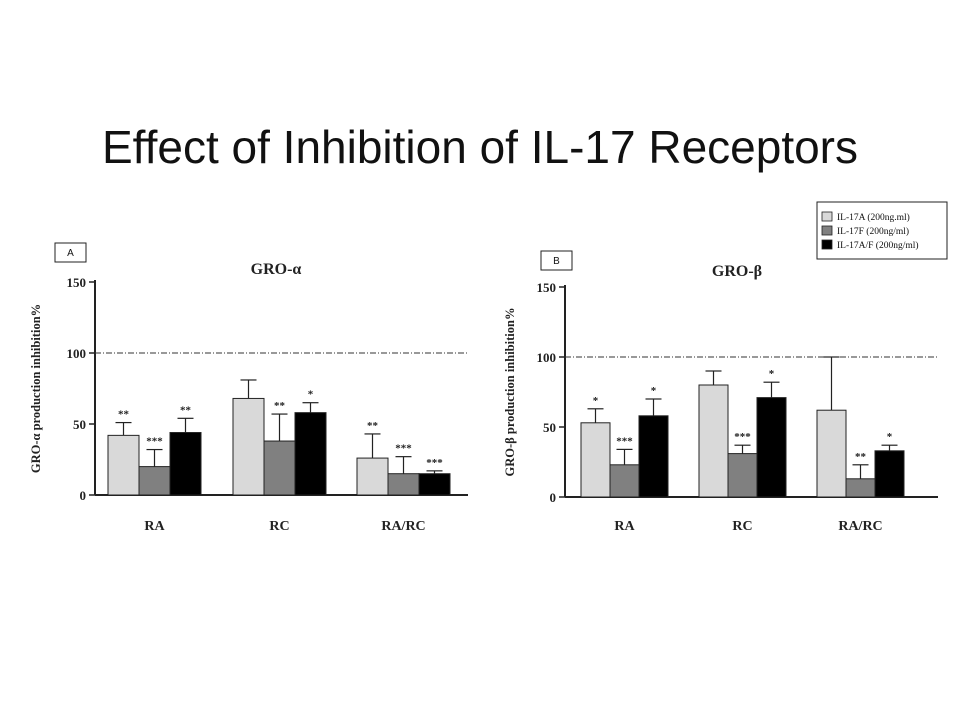  Describe the element at coordinates (827, 216) in the screenshot. I see `legend-swatch-il17a` at that location.